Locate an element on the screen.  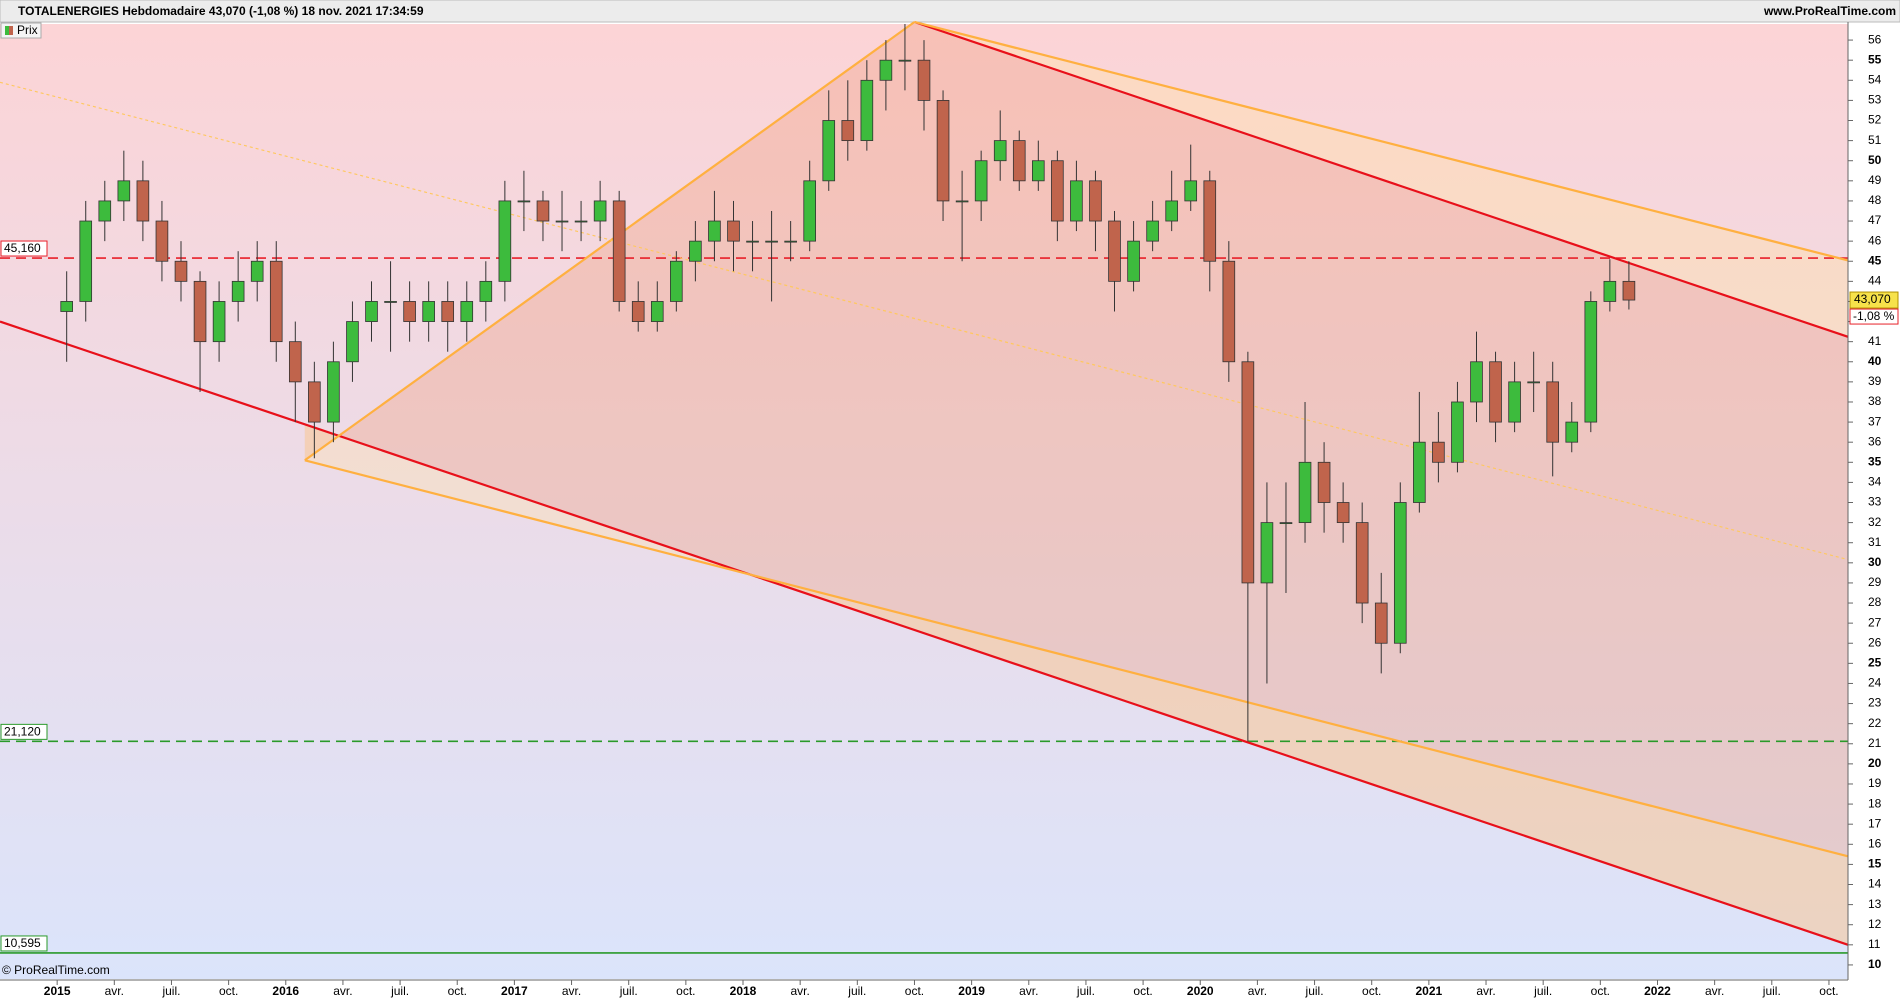
y-tick-label: 52 is located at coordinates (1875, 120).